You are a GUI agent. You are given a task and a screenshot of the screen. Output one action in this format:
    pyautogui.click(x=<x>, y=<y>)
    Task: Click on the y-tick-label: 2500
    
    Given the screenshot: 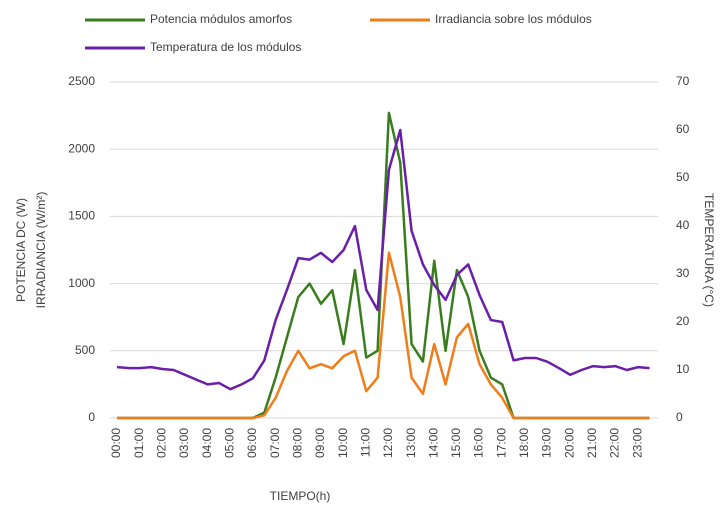 What is the action you would take?
    pyautogui.click(x=81, y=81)
    